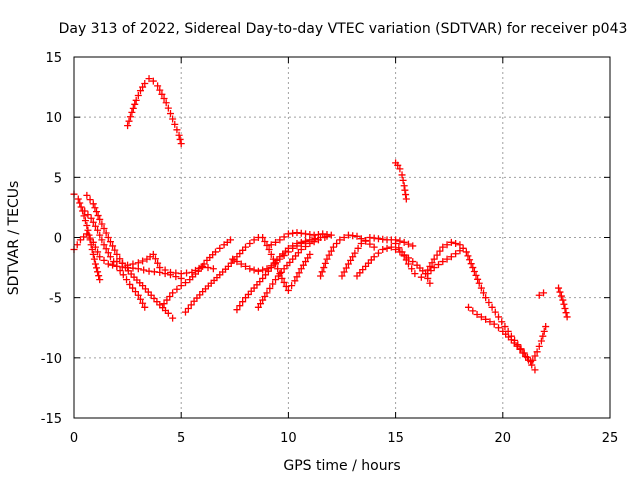  Describe the element at coordinates (301, 239) in the screenshot. I see `series-arc-m` at that location.